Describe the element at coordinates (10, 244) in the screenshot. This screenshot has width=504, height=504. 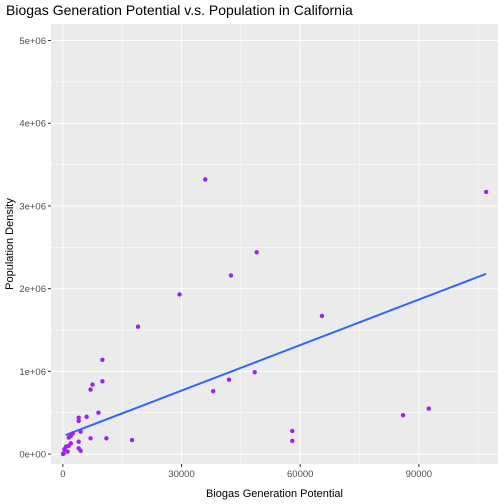
I see `y-axis-title: Population Density` at that location.